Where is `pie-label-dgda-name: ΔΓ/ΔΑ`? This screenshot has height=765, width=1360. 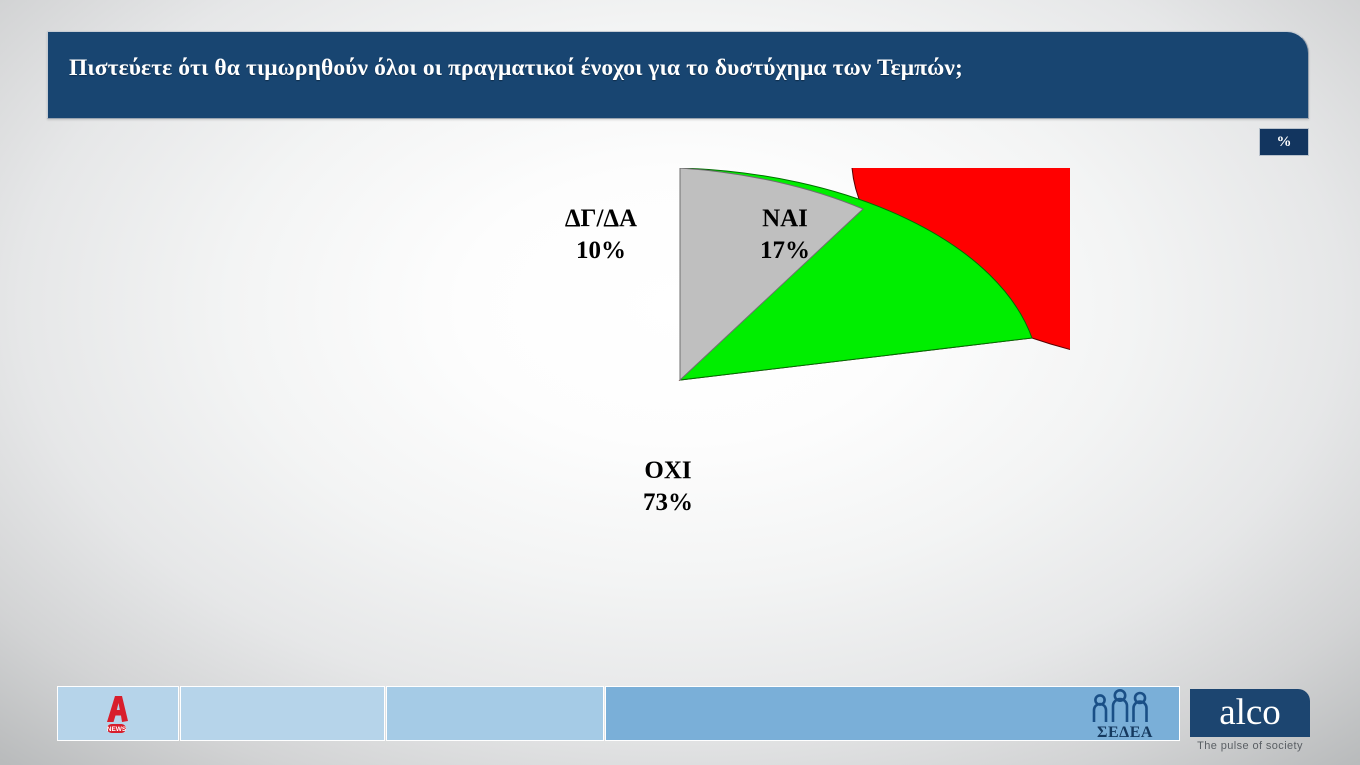
pie-label-dgda-name: ΔΓ/ΔΑ is located at coordinates (601, 218).